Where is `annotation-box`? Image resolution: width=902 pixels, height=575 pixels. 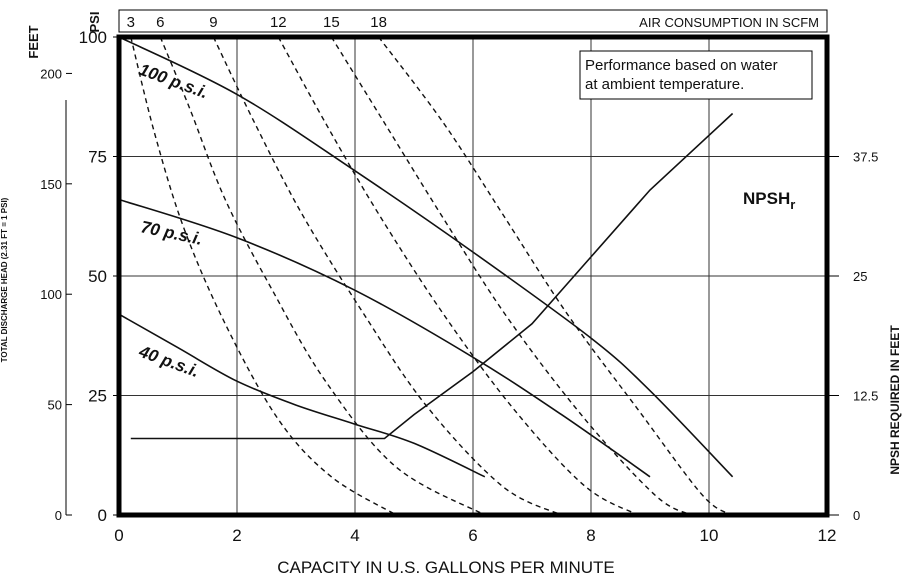
annotation-box is located at coordinates (696, 75).